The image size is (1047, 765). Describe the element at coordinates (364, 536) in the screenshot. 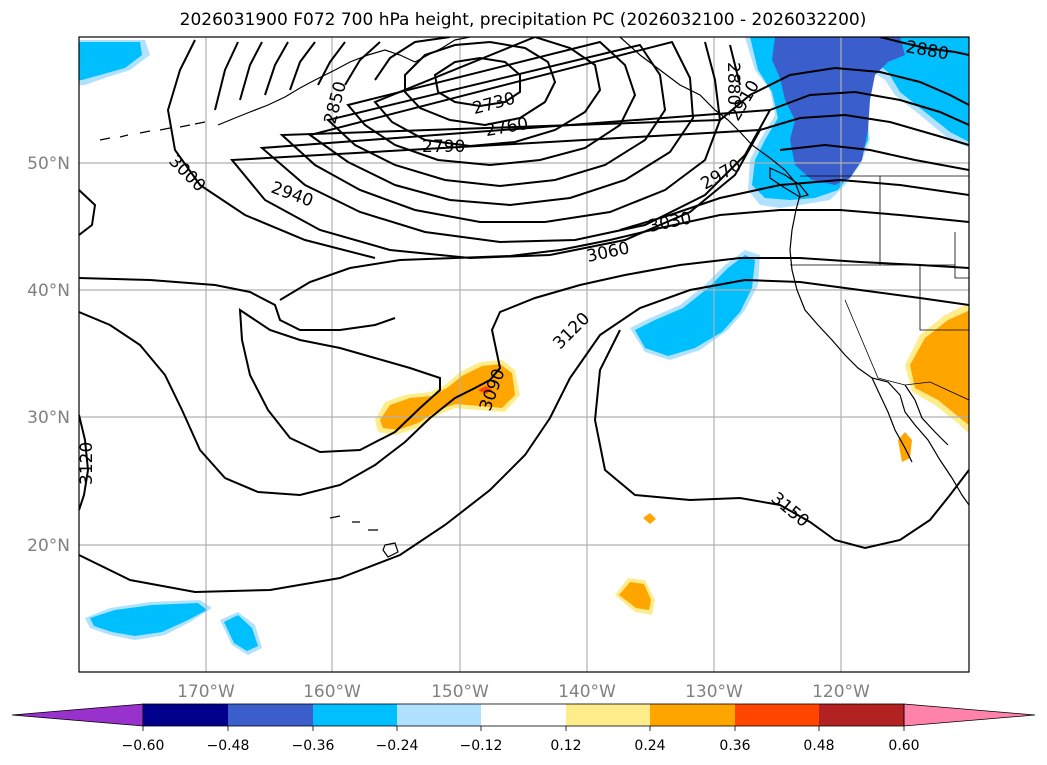

I see `coast-hawaii` at that location.